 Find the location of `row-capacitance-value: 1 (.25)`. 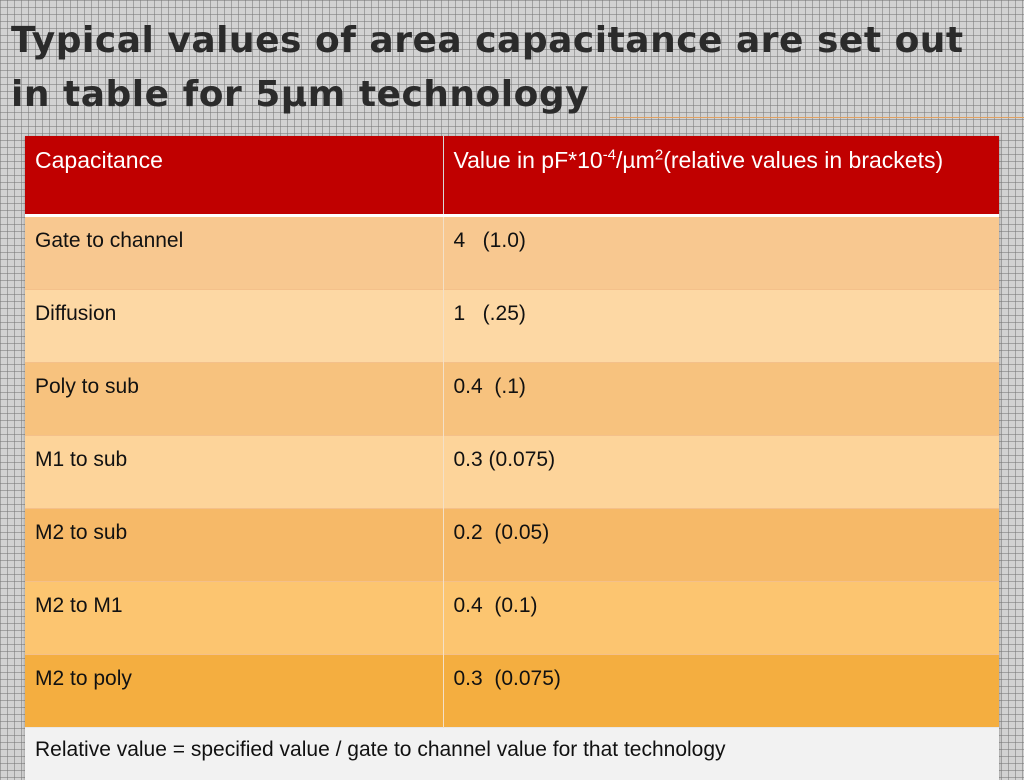

row-capacitance-value: 1 (.25) is located at coordinates (721, 326).